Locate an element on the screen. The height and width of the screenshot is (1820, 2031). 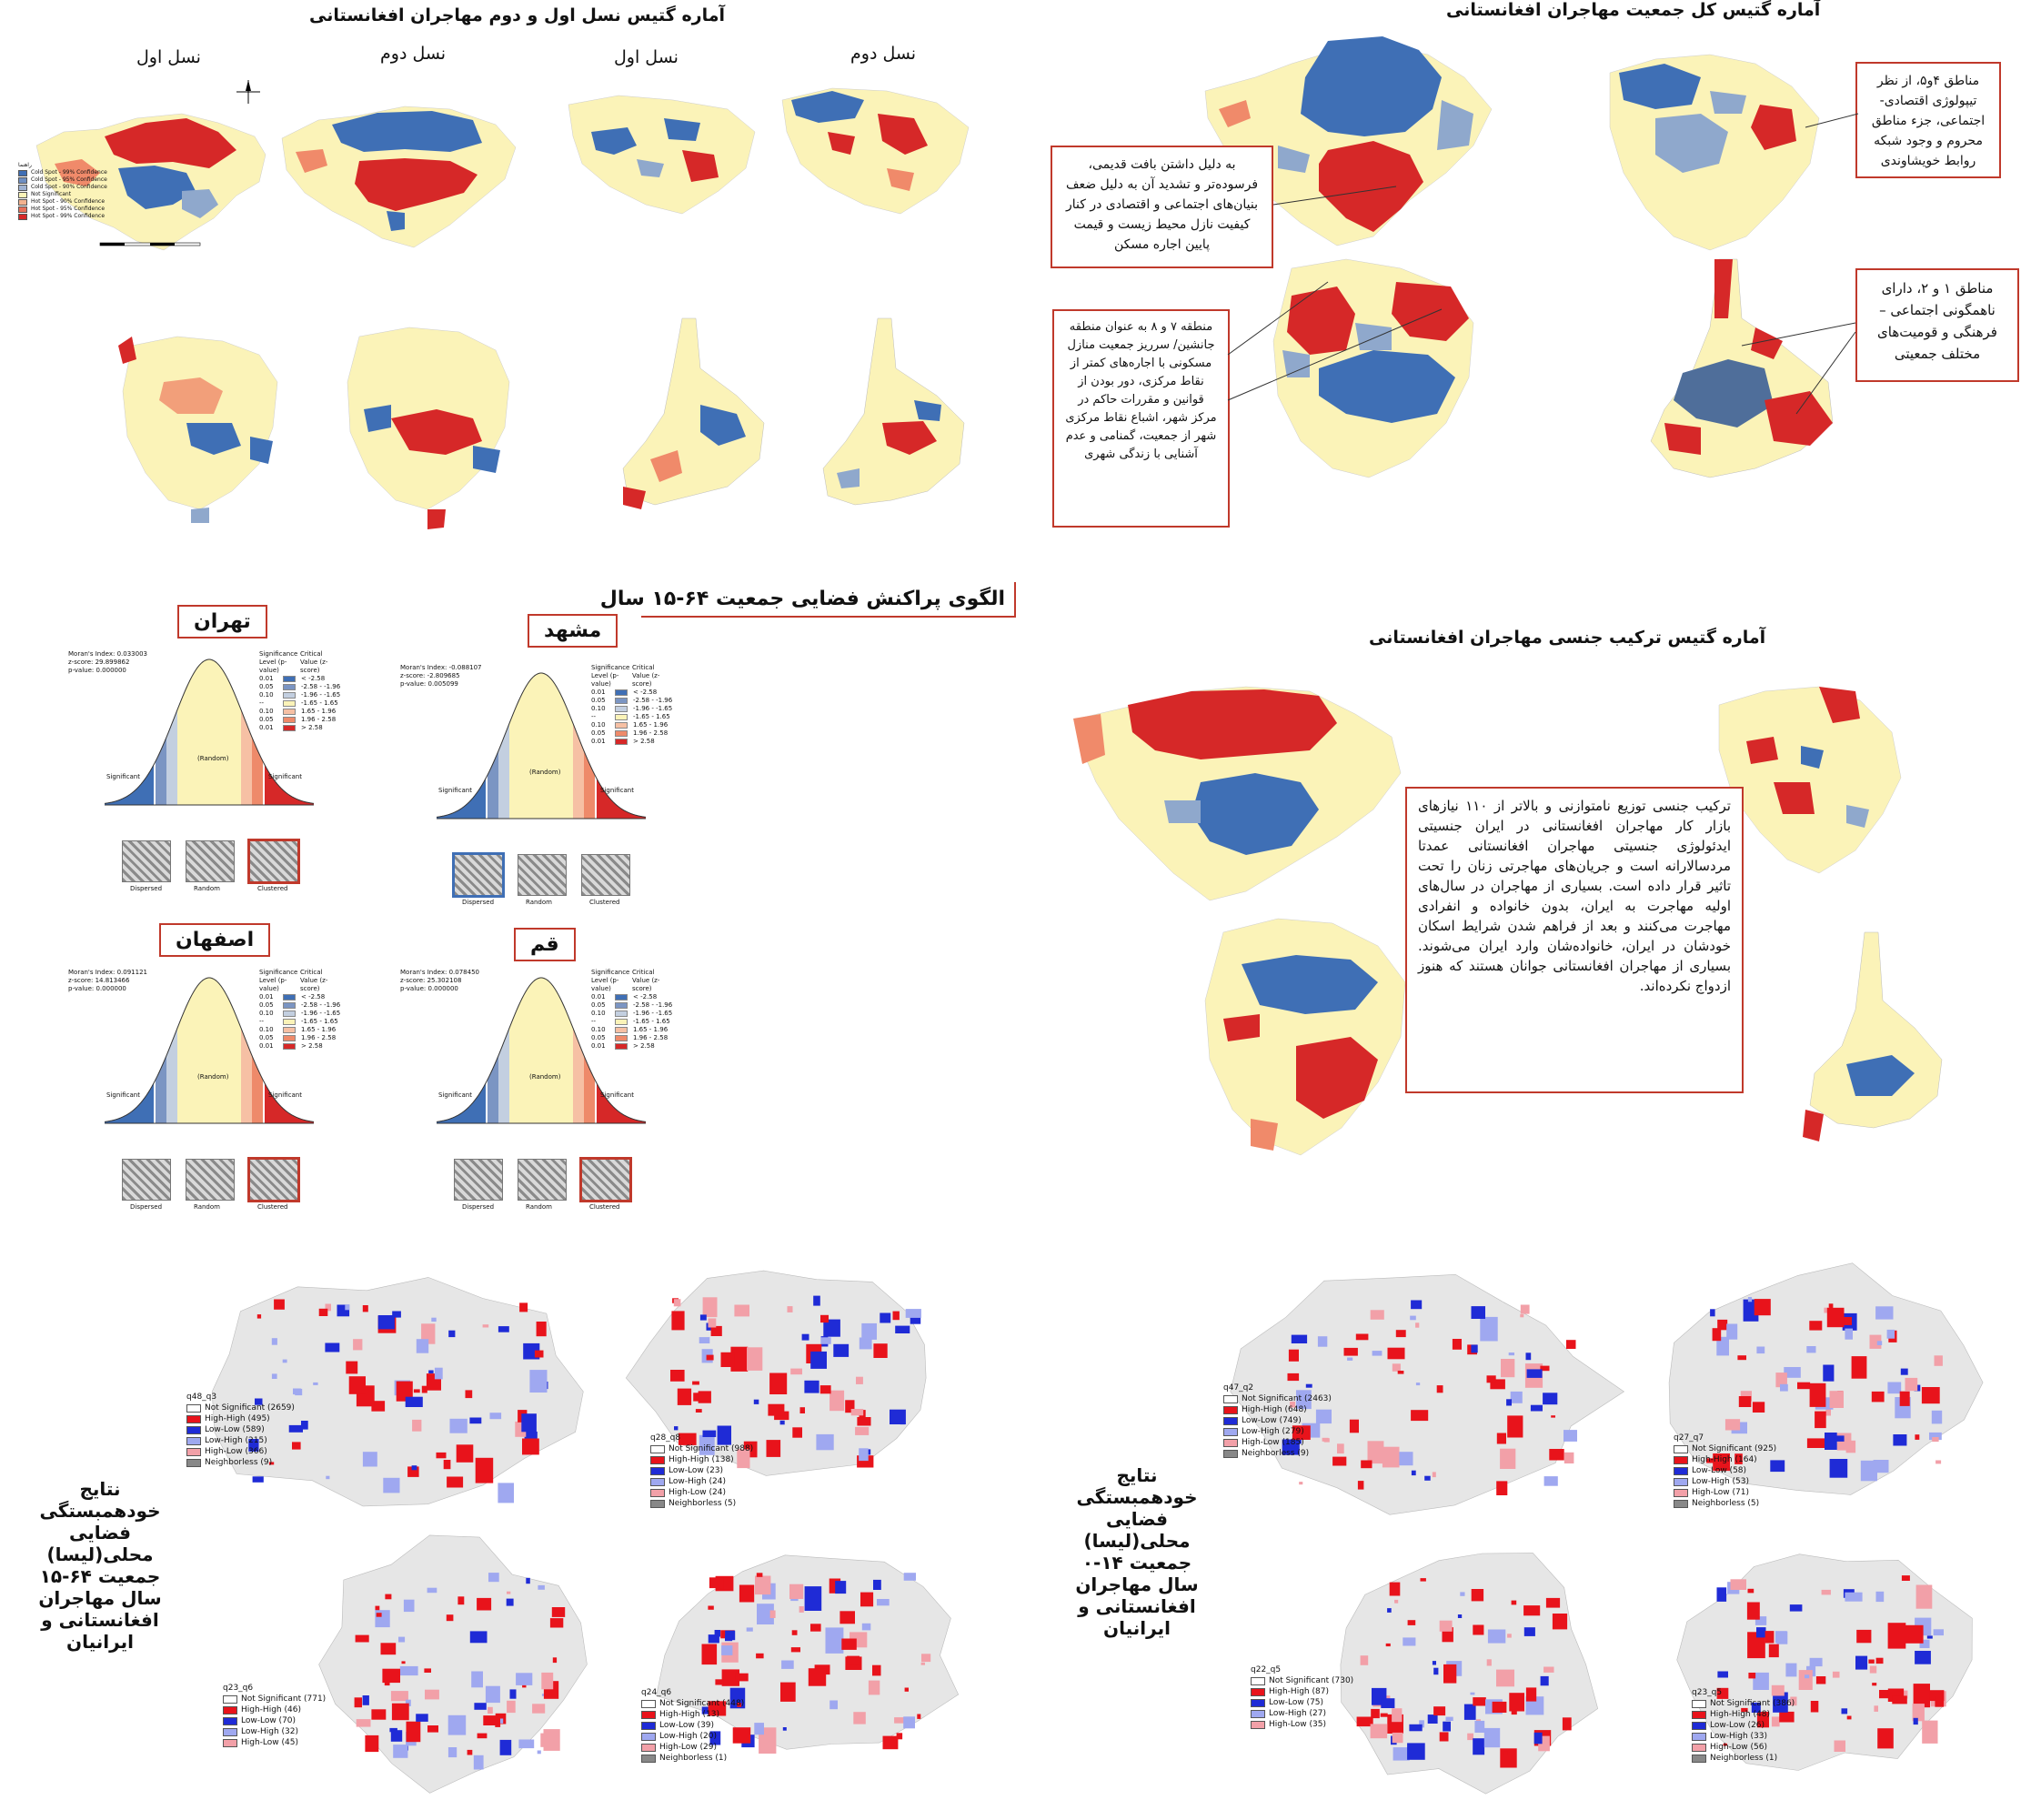
lisa-map-q28_q8 is located at coordinates (776, 1373).